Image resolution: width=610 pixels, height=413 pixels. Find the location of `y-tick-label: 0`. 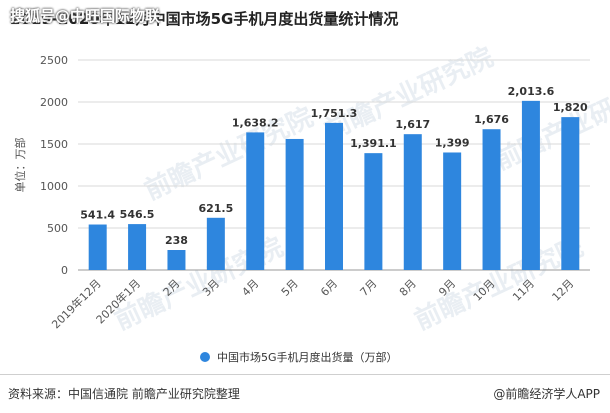

y-tick-label: 0 is located at coordinates (64, 270).